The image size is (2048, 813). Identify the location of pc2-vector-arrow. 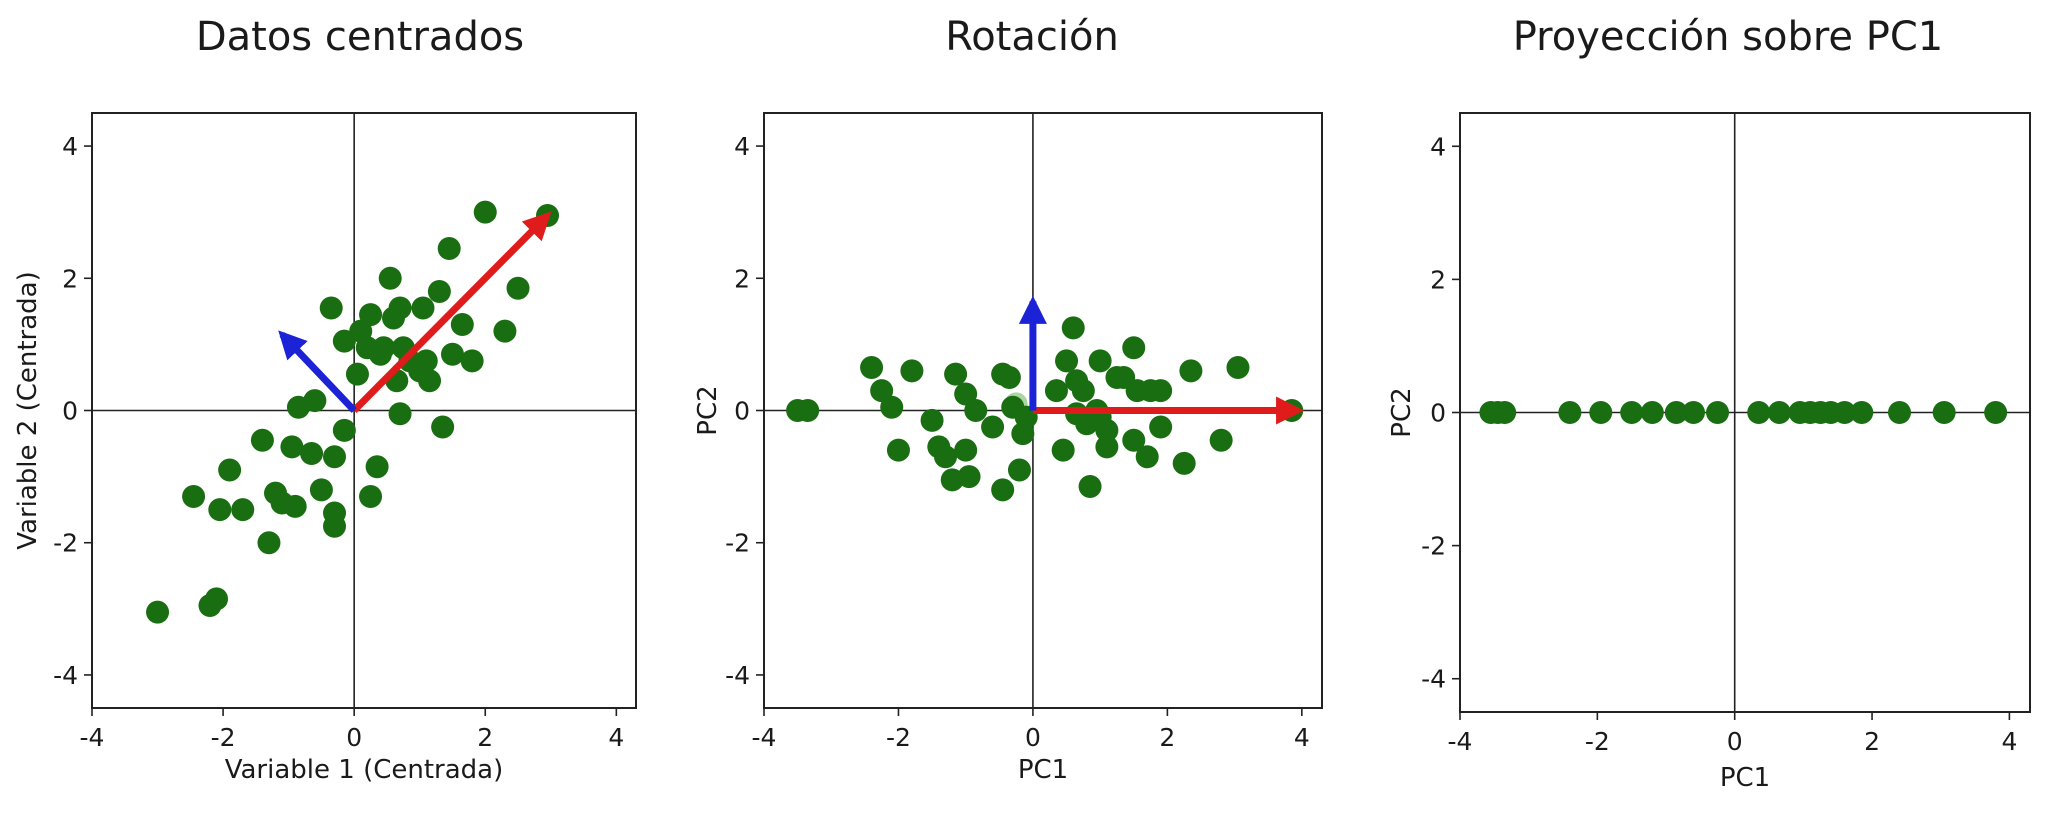
(317, 371).